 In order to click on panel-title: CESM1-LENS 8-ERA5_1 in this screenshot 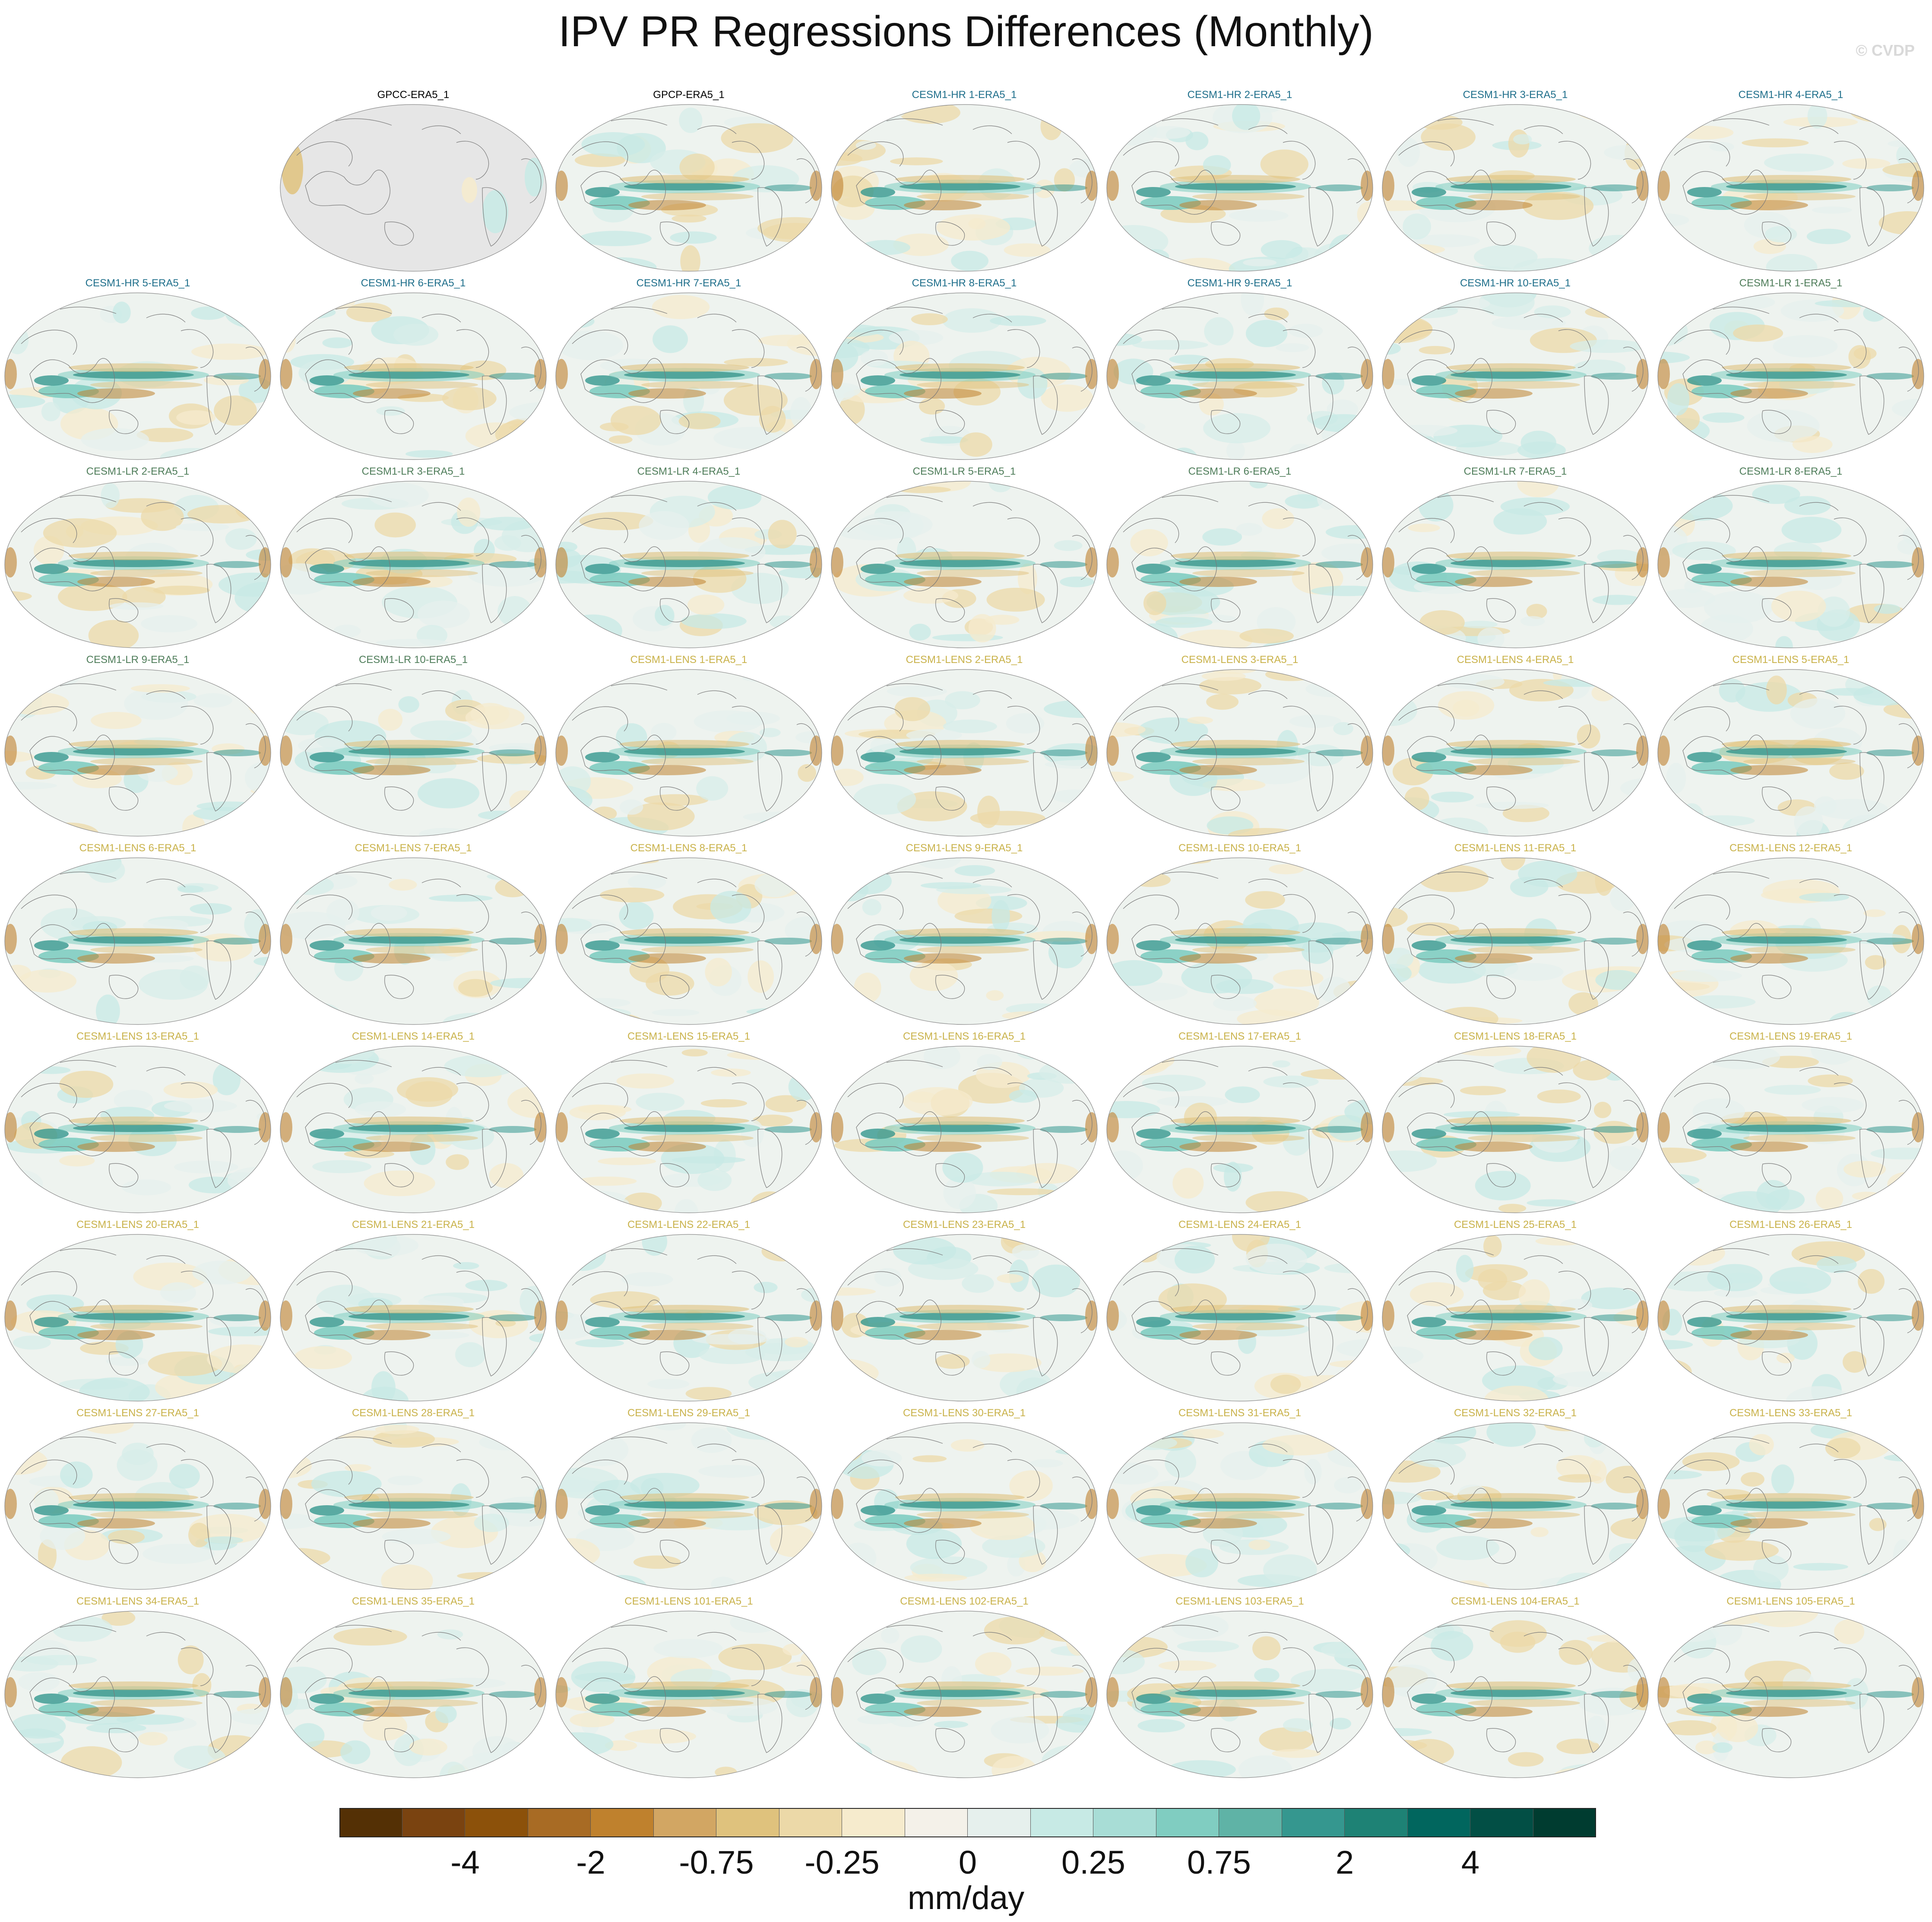, I will do `click(689, 848)`.